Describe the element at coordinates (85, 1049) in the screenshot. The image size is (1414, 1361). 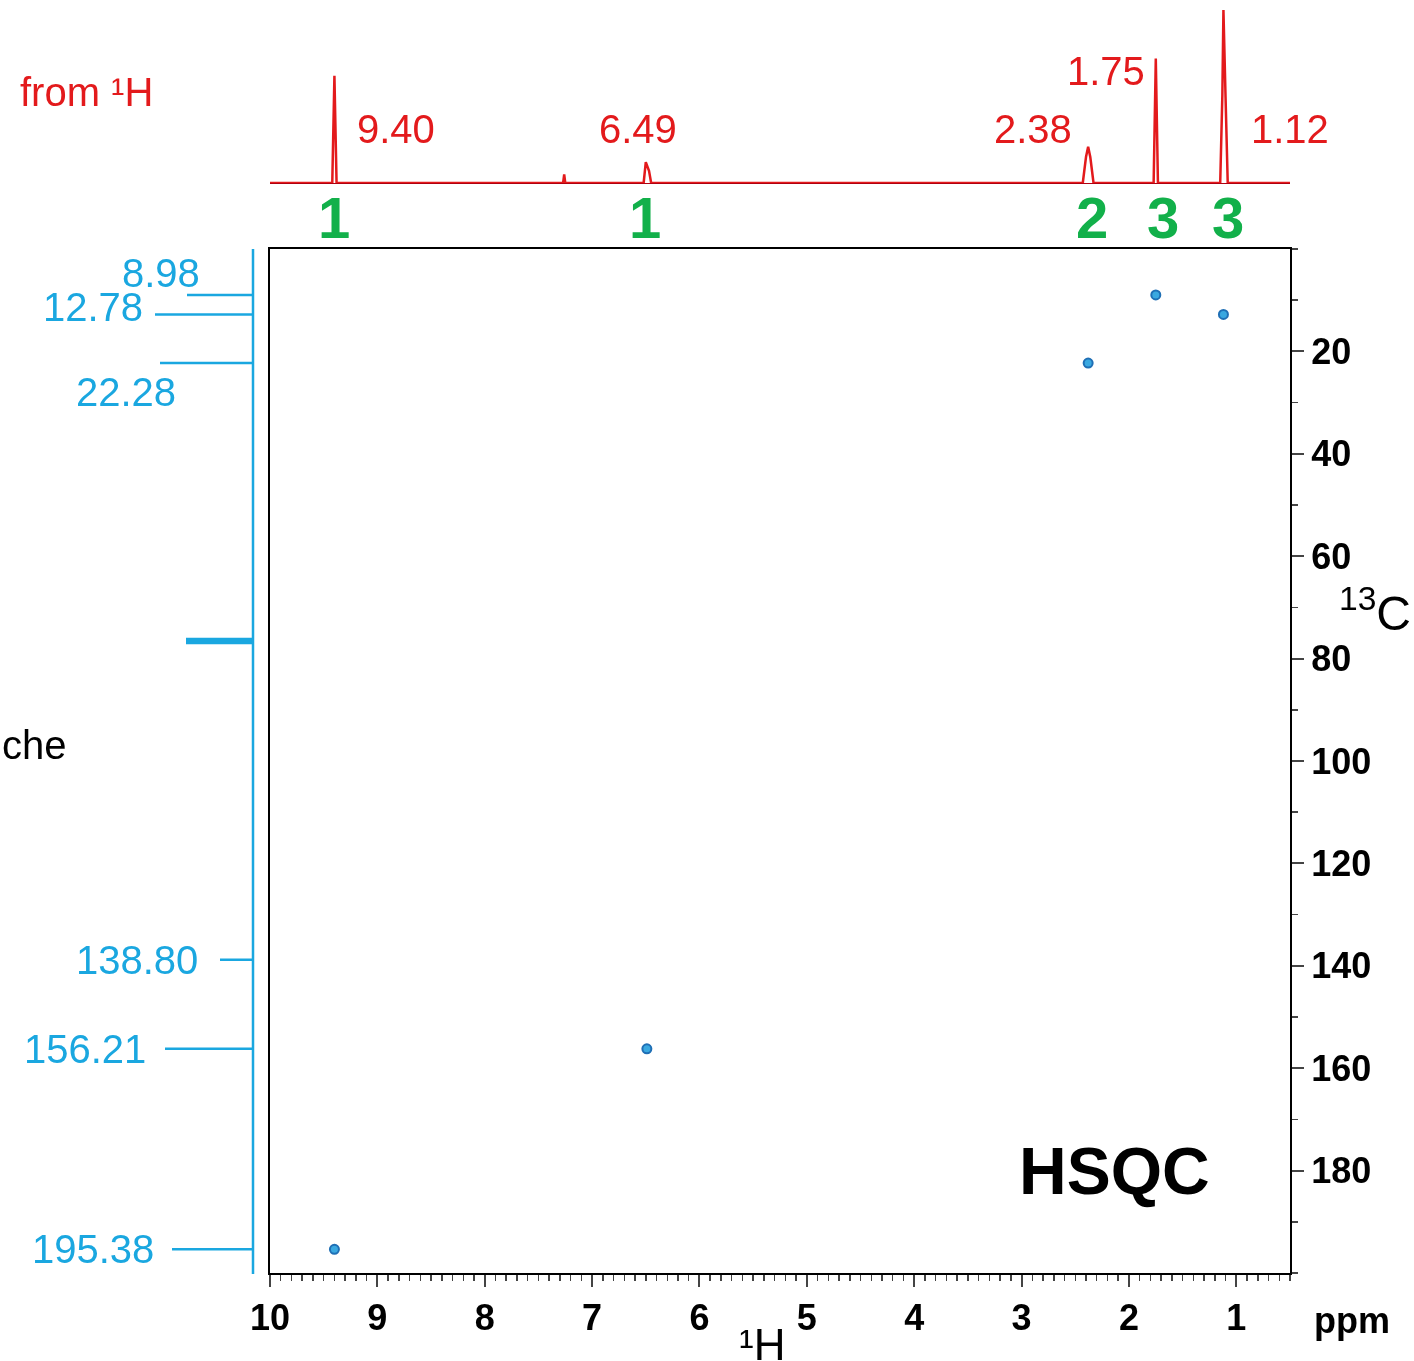
I see `ref-line-label: 156.21` at that location.